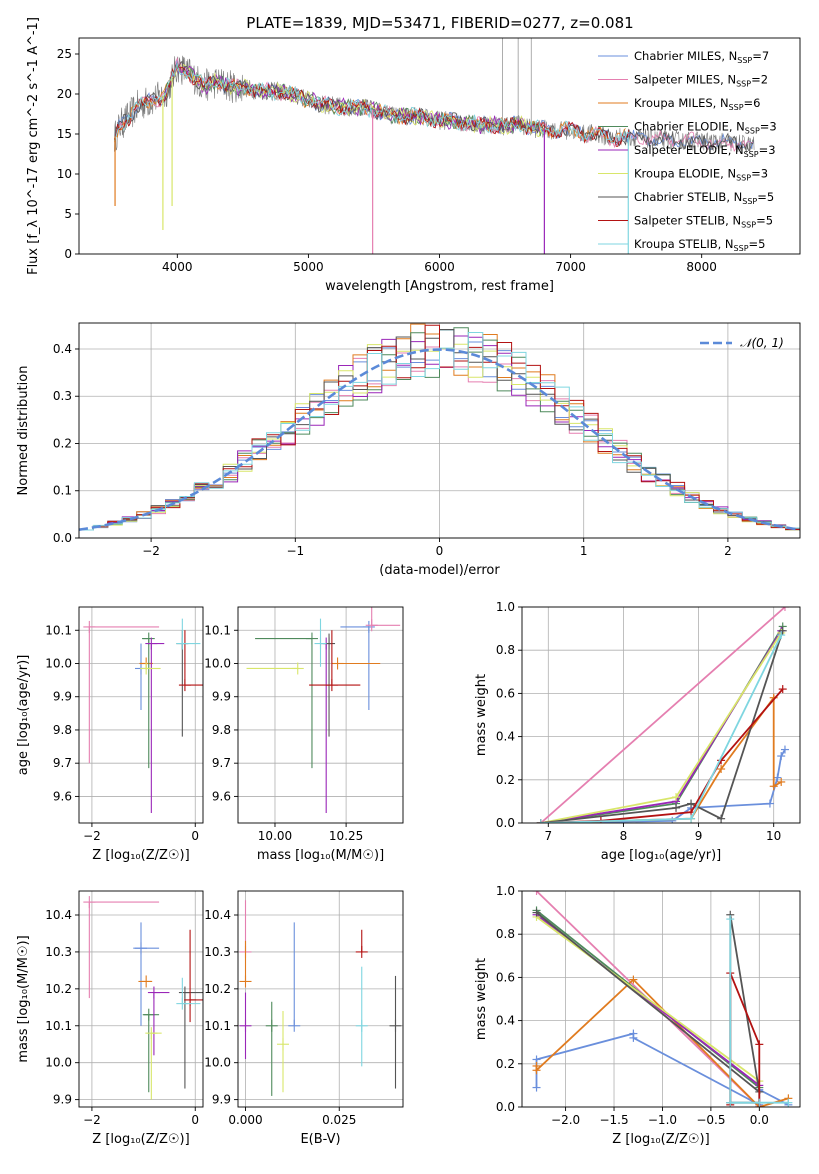 This screenshot has height=1174, width=819. I want to click on y-tick-label: 9.6, so click(62, 796).